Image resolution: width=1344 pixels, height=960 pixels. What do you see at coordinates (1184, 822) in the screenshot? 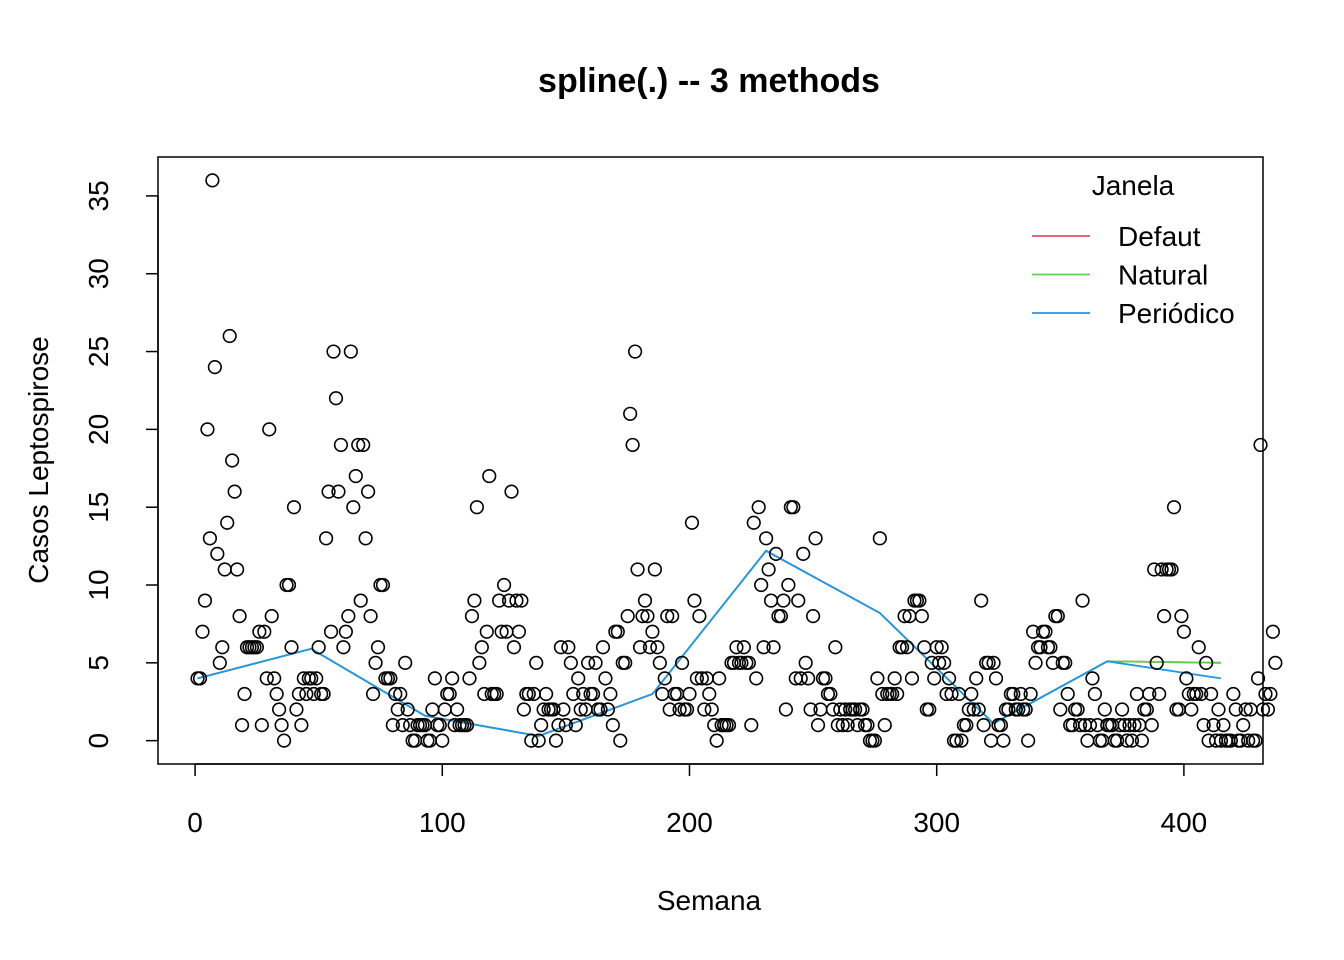
I see `x-tick-label: 400` at bounding box center [1184, 822].